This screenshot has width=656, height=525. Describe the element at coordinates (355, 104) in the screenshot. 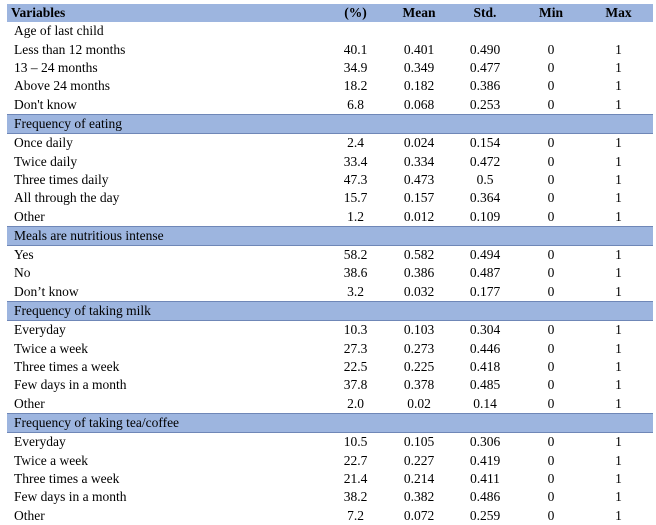

I see `cell-pct: 6.8` at that location.